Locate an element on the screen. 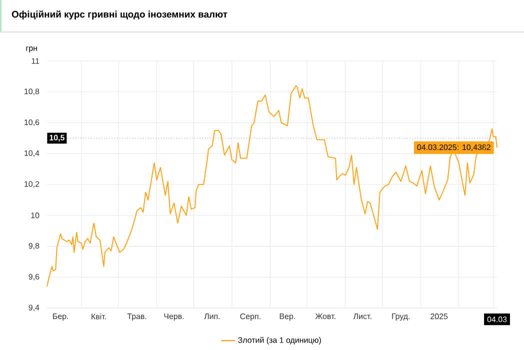 The height and width of the screenshot is (350, 524). chart-title: Офіційний курс гривні щодо іноземних валют is located at coordinates (120, 15).